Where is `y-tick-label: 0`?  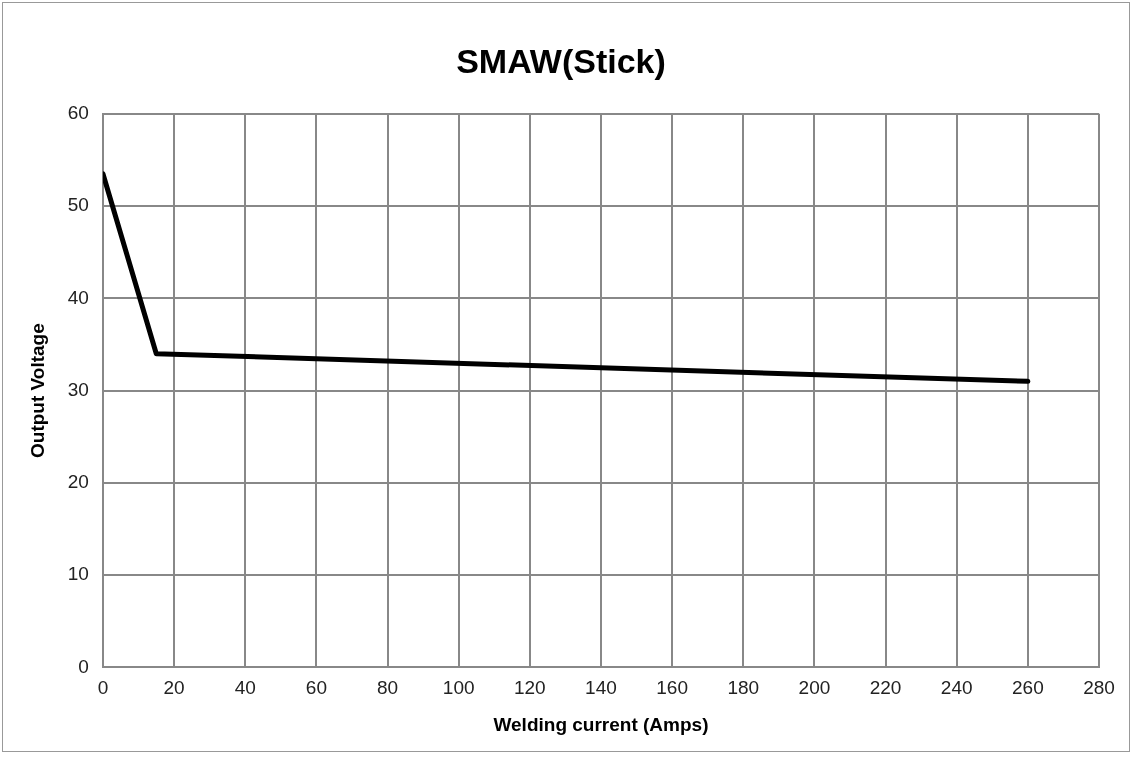 y-tick-label: 0 is located at coordinates (83, 666).